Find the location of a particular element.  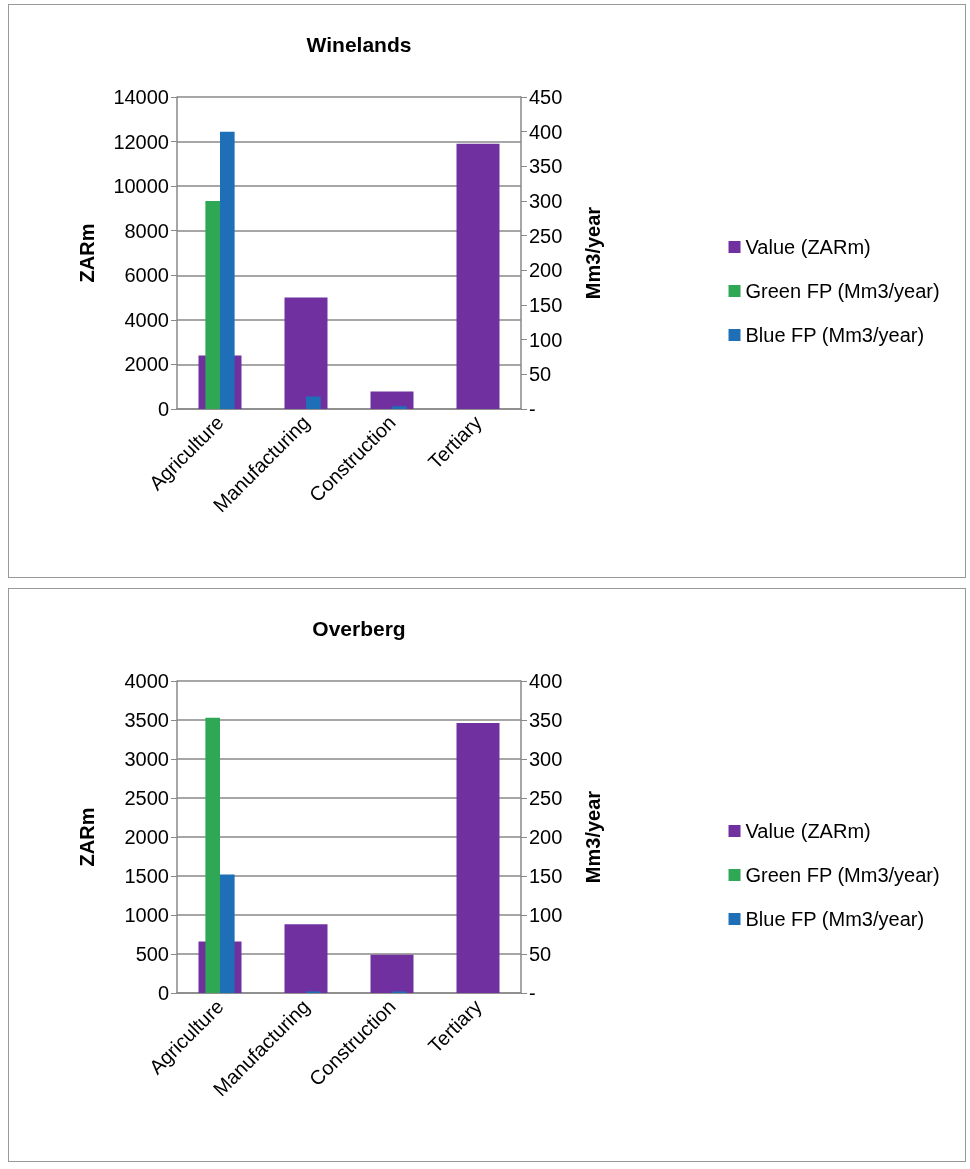

chart-title: Winelands is located at coordinates (359, 44).